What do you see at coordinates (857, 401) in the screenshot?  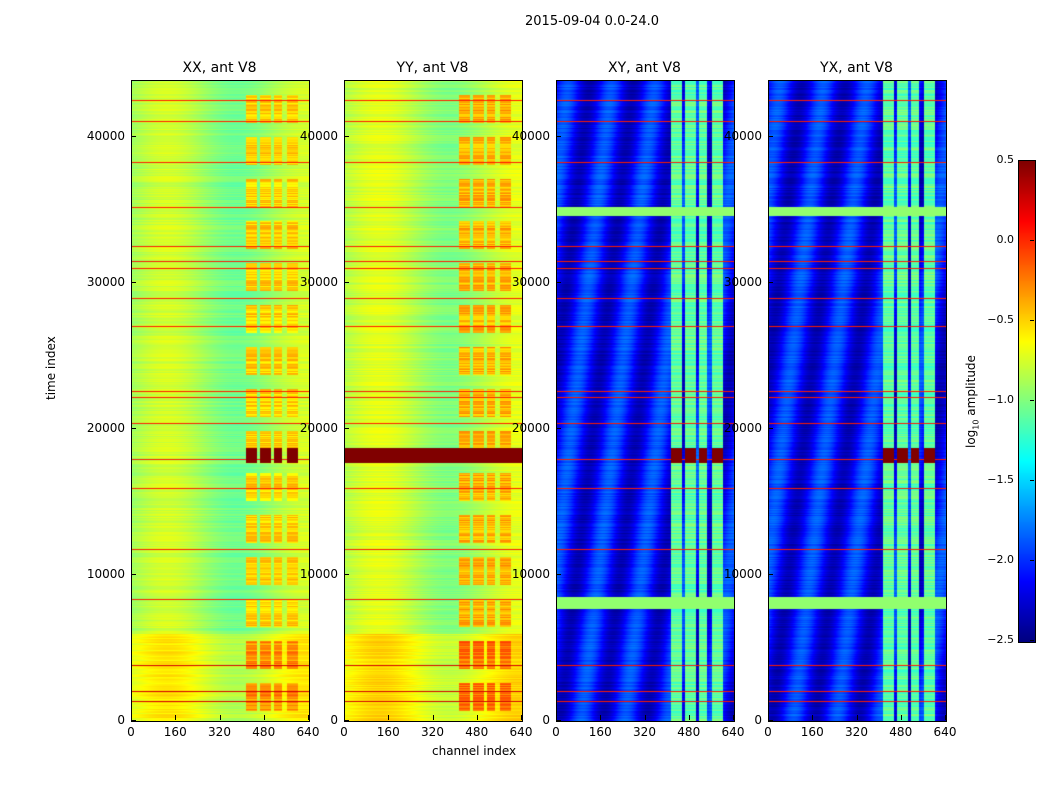 I see `heatmap-yx` at bounding box center [857, 401].